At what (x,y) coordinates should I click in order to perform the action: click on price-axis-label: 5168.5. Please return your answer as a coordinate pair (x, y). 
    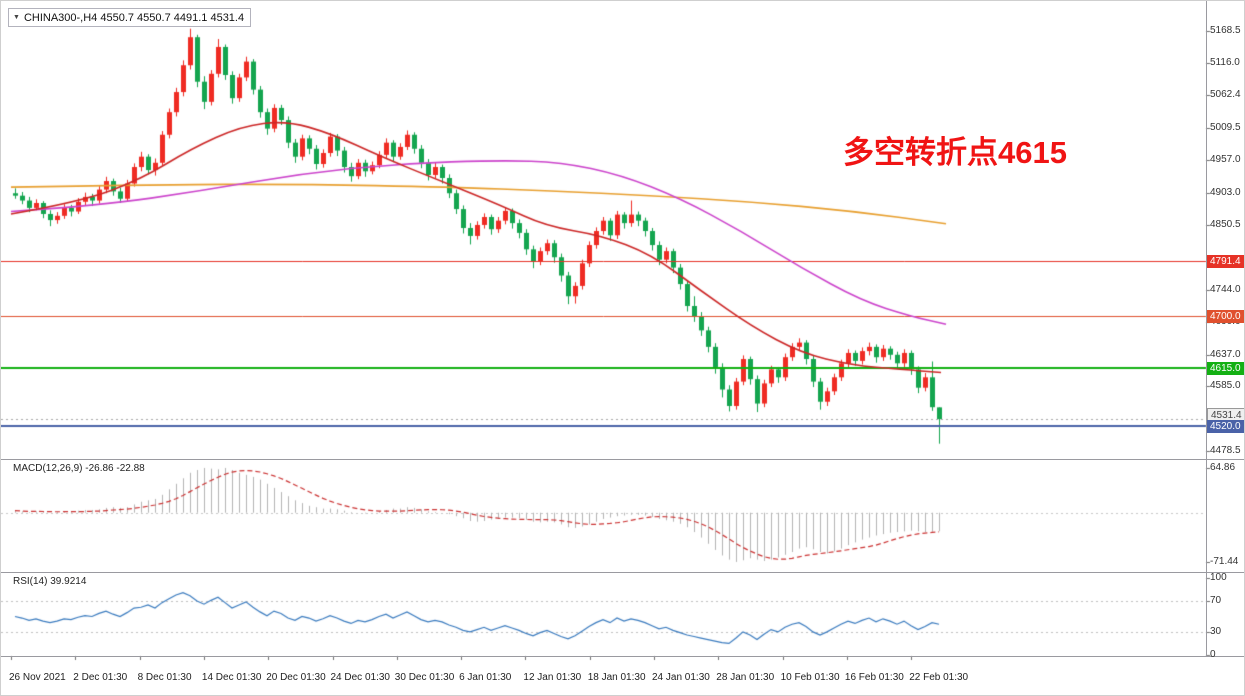
    Looking at the image, I should click on (1225, 30).